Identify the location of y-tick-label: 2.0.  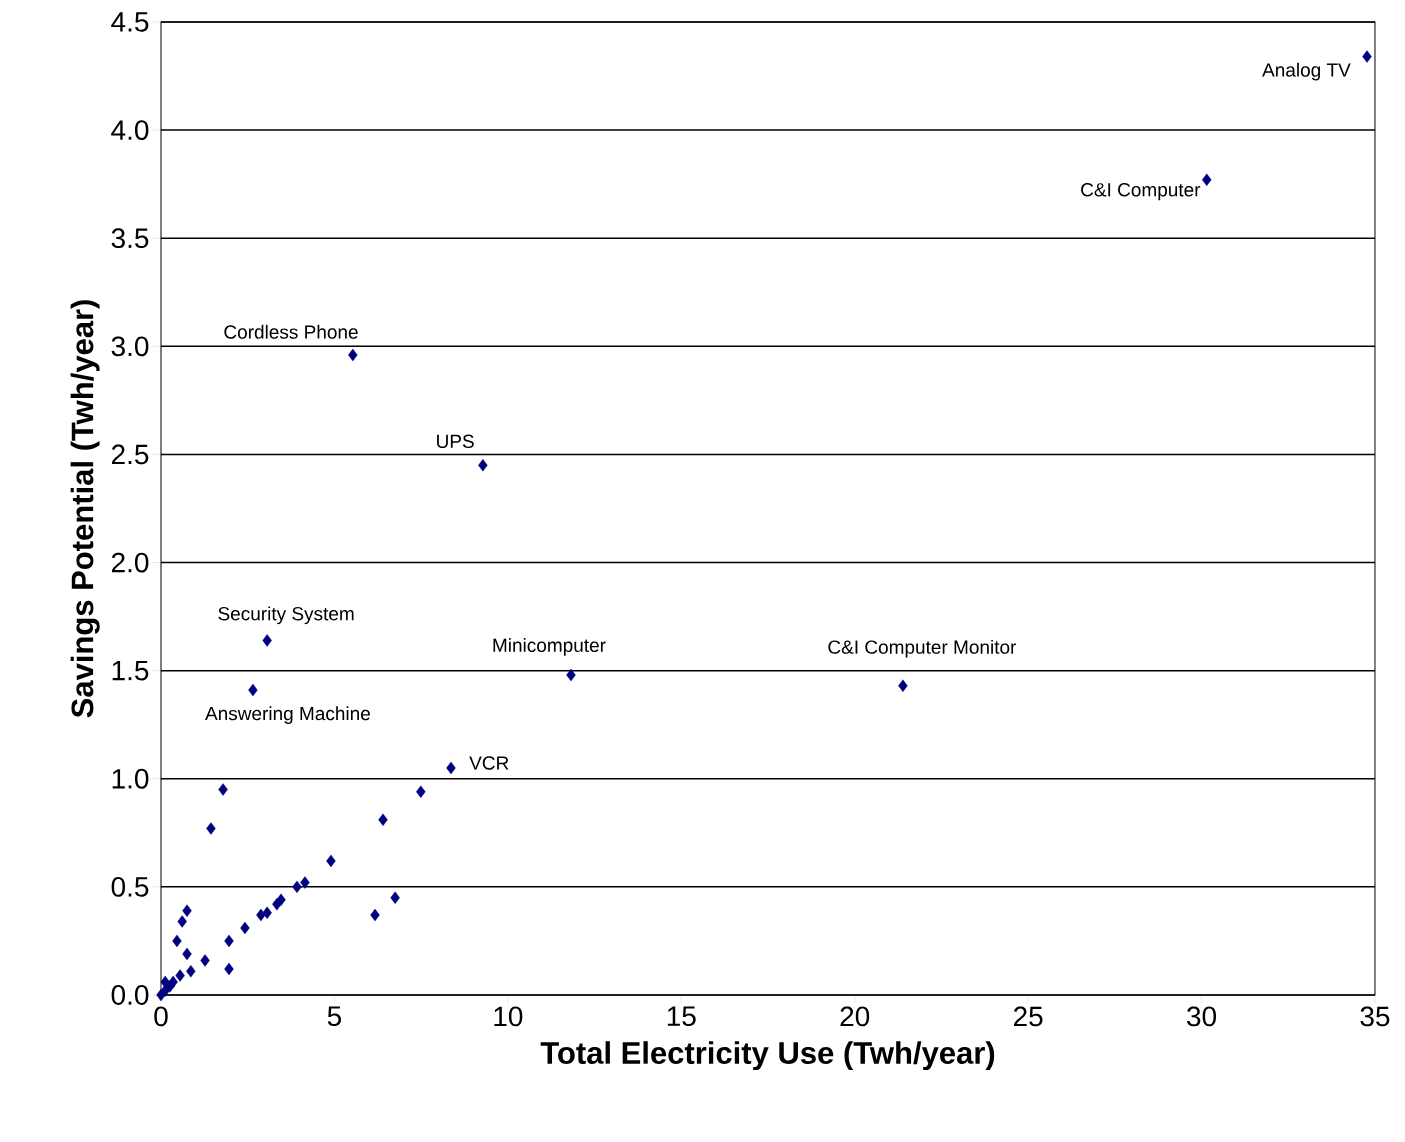
(130, 562).